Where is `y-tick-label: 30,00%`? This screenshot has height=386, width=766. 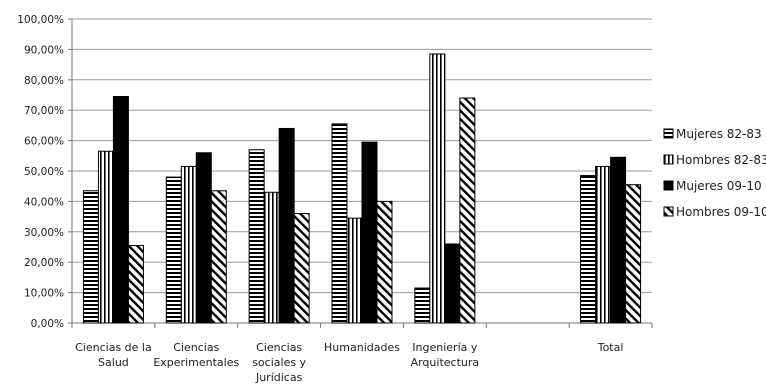
y-tick-label: 30,00% is located at coordinates (44, 233).